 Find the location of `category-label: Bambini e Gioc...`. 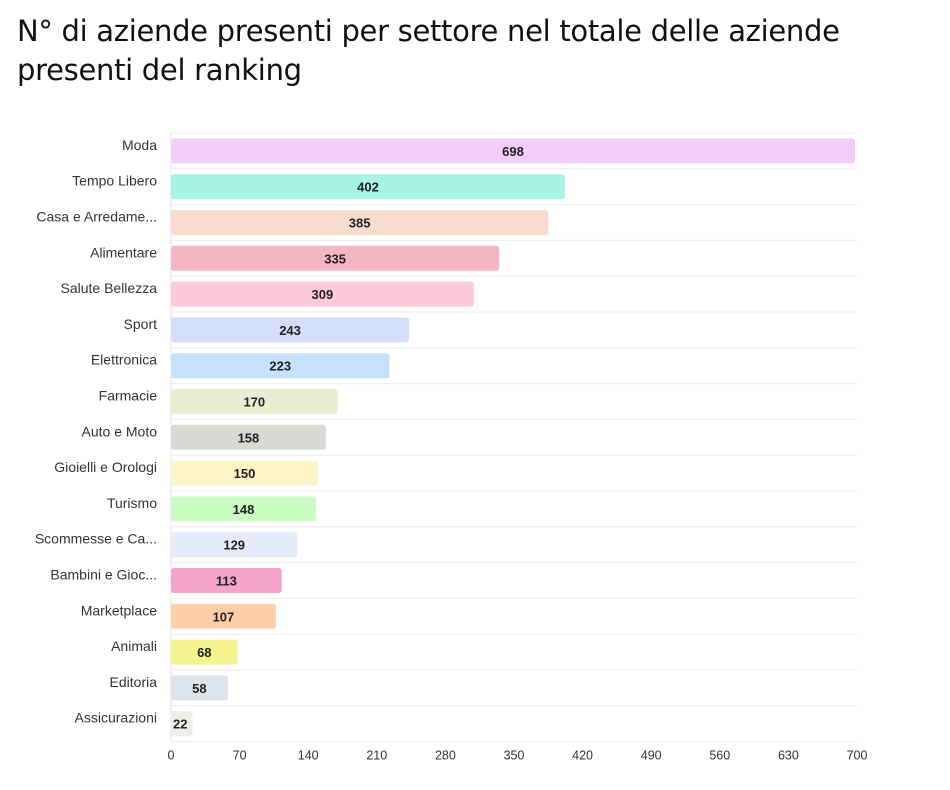

category-label: Bambini e Gioc... is located at coordinates (103, 575).